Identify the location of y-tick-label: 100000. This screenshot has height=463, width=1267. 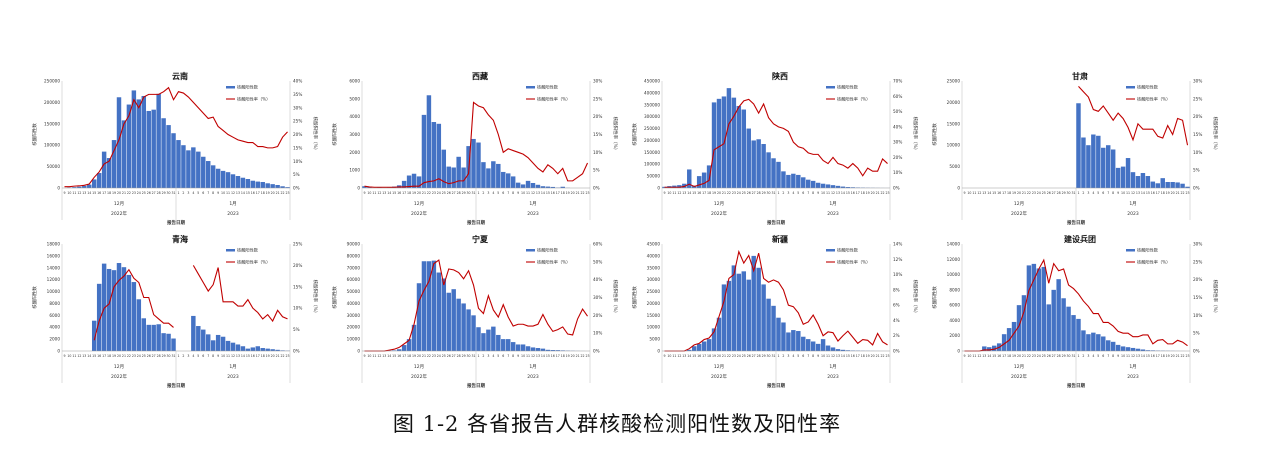
(652, 164).